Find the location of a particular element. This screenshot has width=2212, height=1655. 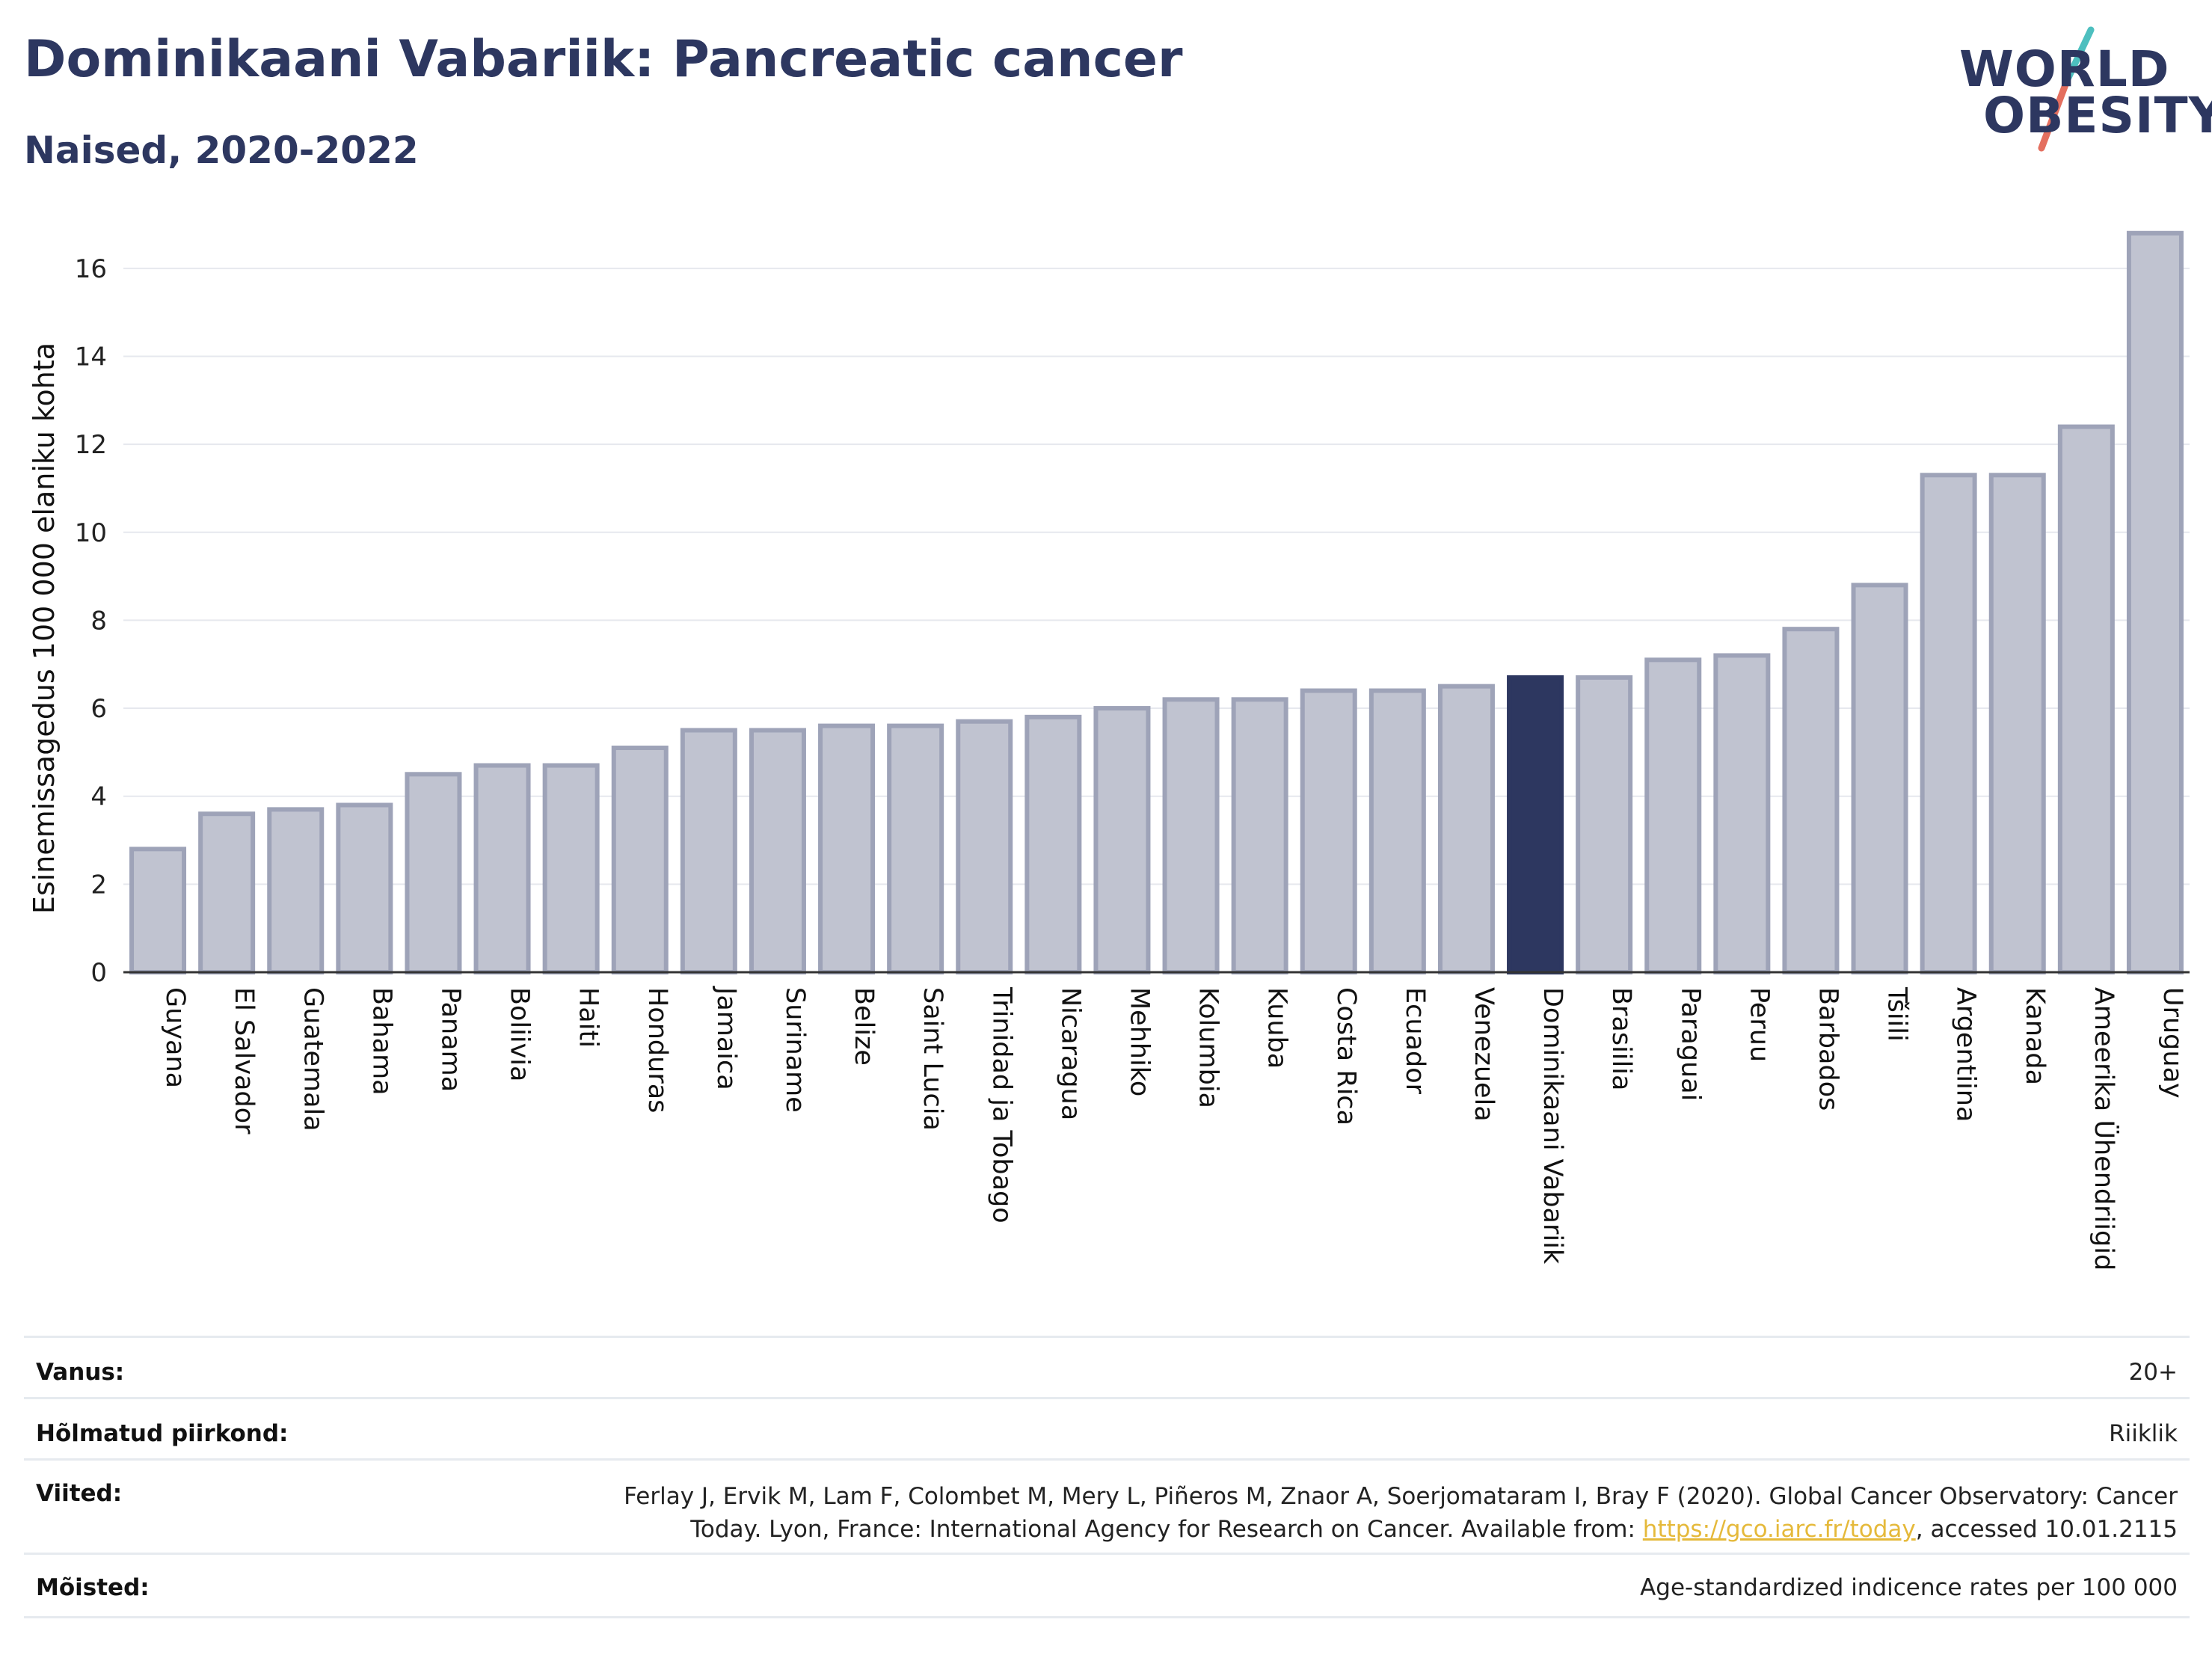

coverage-label: Hõlmatud piirkond: is located at coordinates (162, 1433).